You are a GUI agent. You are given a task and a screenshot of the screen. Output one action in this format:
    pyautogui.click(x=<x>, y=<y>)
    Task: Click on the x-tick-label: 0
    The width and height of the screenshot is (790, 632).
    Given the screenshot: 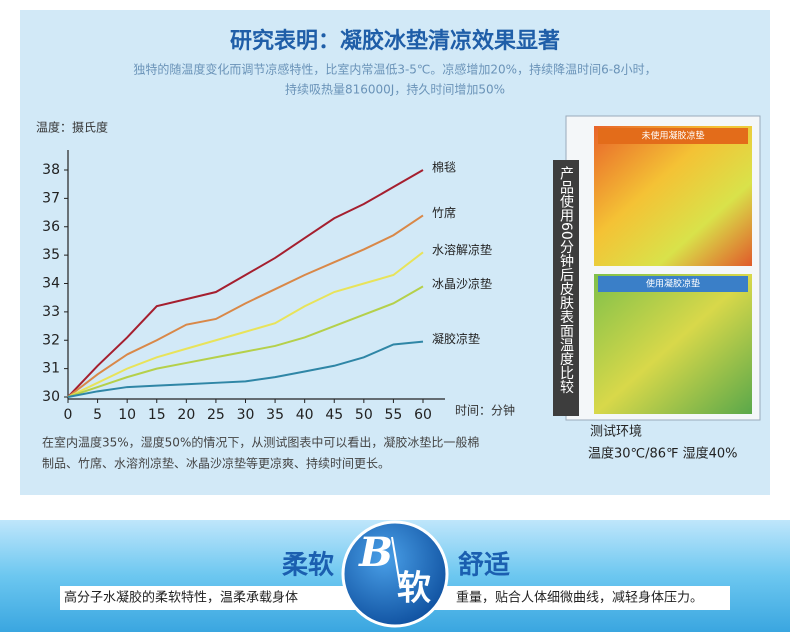 What is the action you would take?
    pyautogui.click(x=68, y=415)
    